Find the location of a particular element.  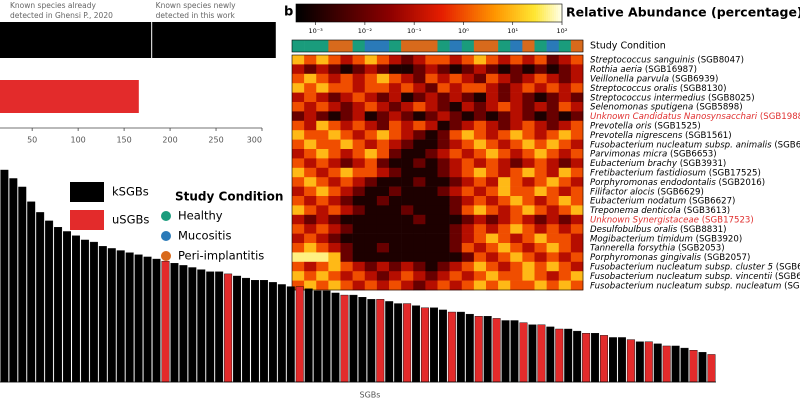

colorbar-tick-label: 10⁻¹ is located at coordinates (414, 31).